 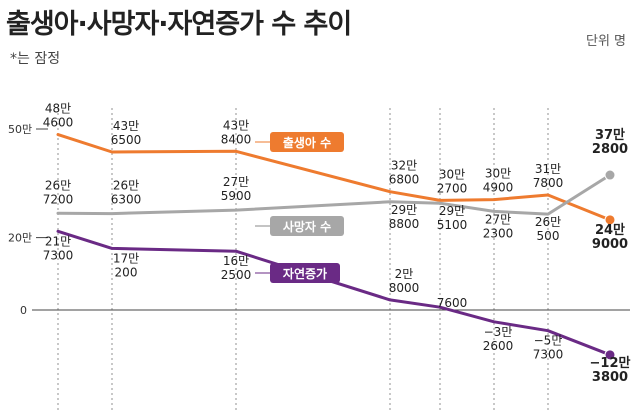 What do you see at coordinates (404, 224) in the screenshot?
I see `data-label-line2: 8800` at bounding box center [404, 224].